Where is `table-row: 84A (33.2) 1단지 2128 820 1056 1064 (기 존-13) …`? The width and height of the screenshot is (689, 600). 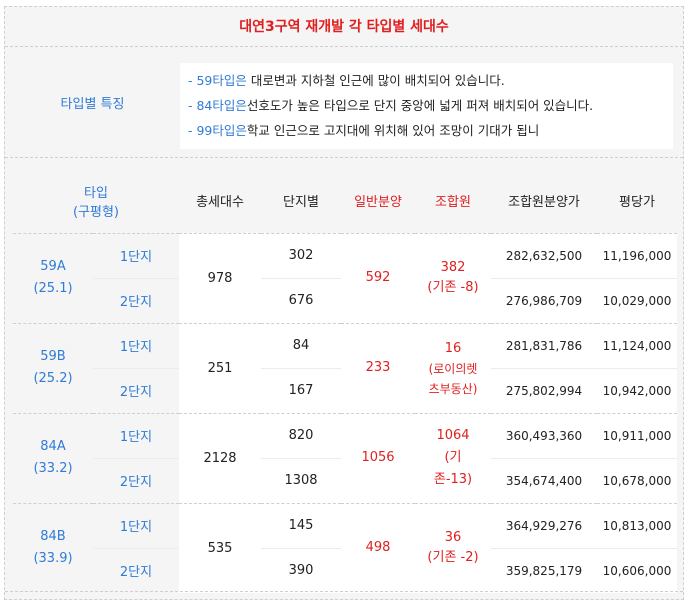
table-row: 84A (33.2) 1단지 2128 820 1056 1064 (기 존-13) … is located at coordinates (345, 457).